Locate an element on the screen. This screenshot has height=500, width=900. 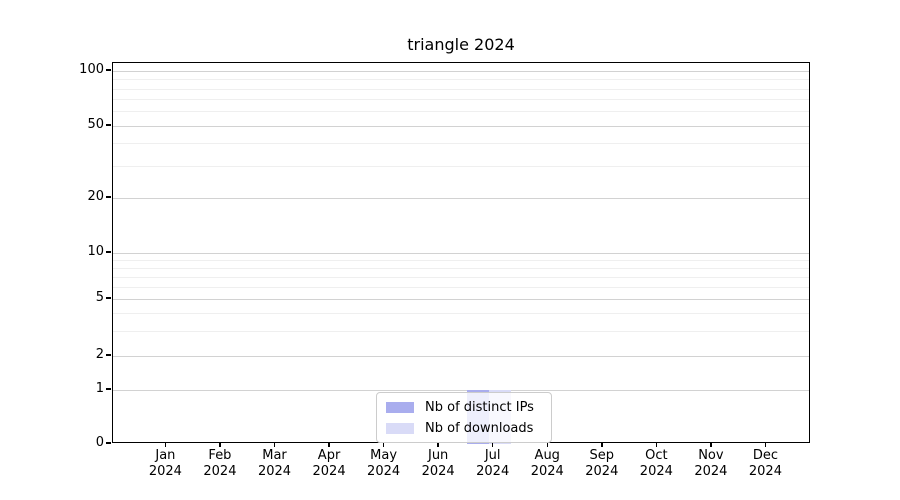
x-tick-label: Mar 2024 is located at coordinates (274, 463).